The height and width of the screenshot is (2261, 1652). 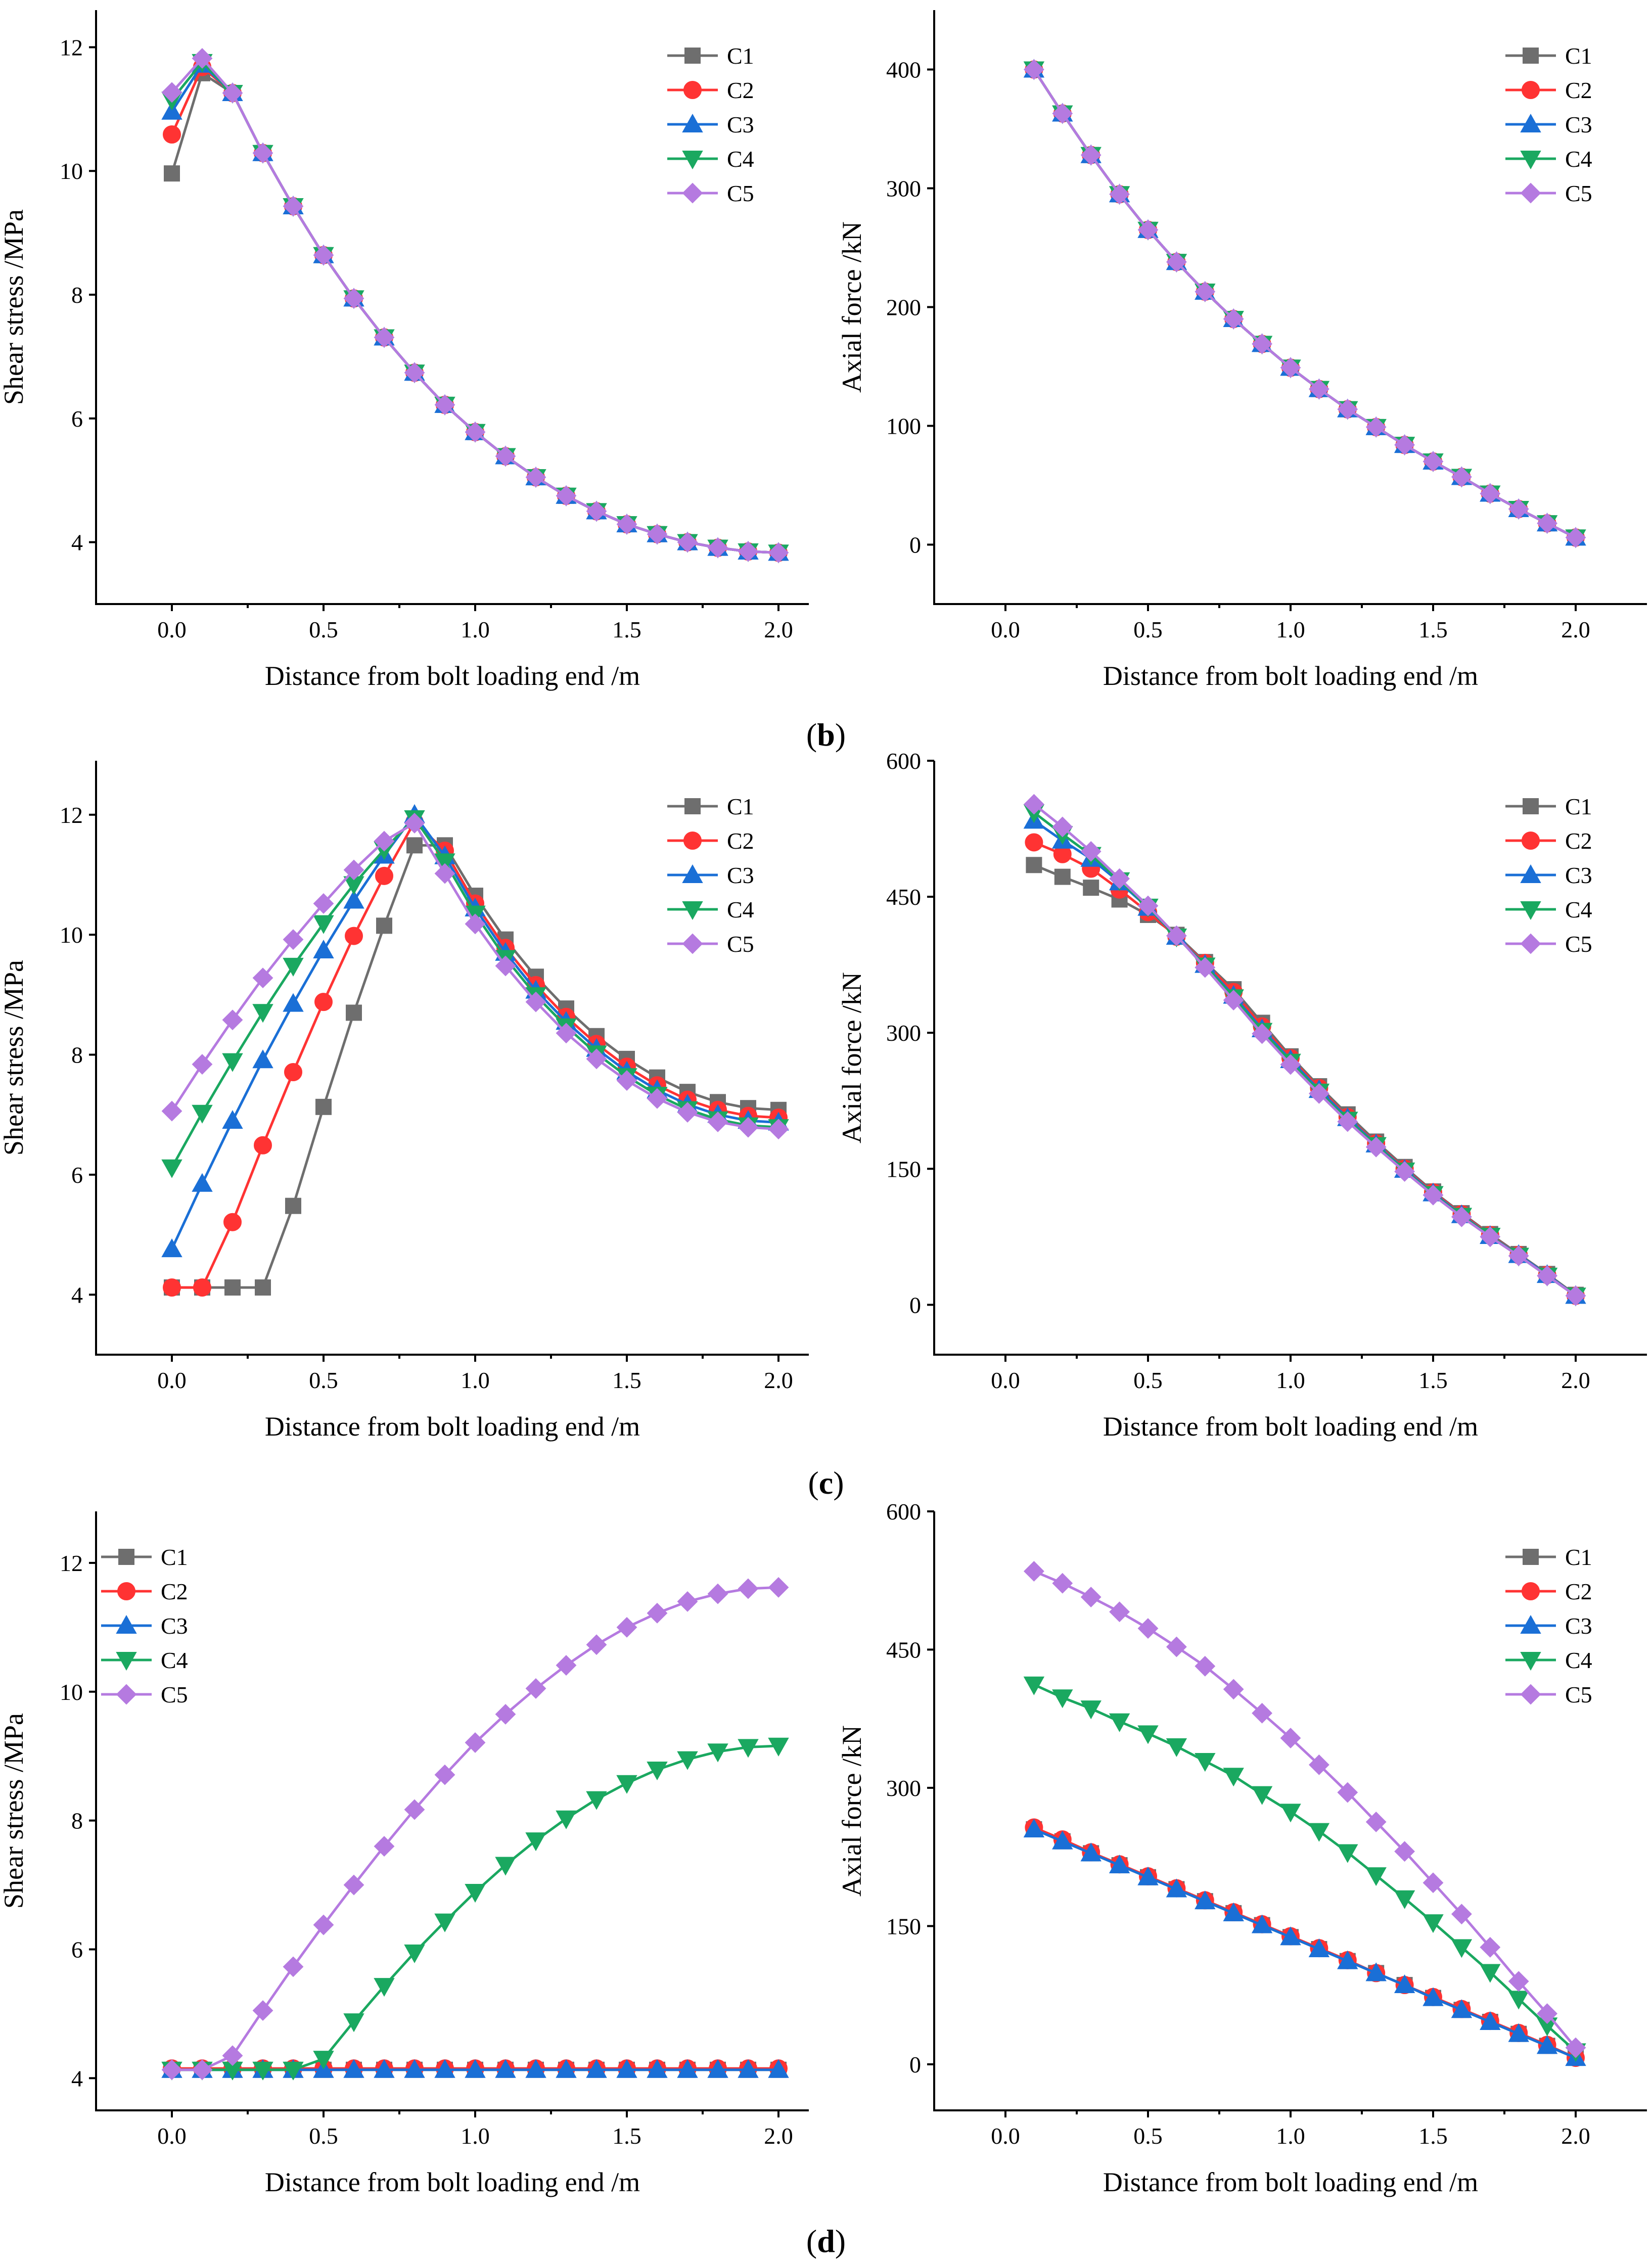 I want to click on axis-lines, so click(x=1290, y=1811).